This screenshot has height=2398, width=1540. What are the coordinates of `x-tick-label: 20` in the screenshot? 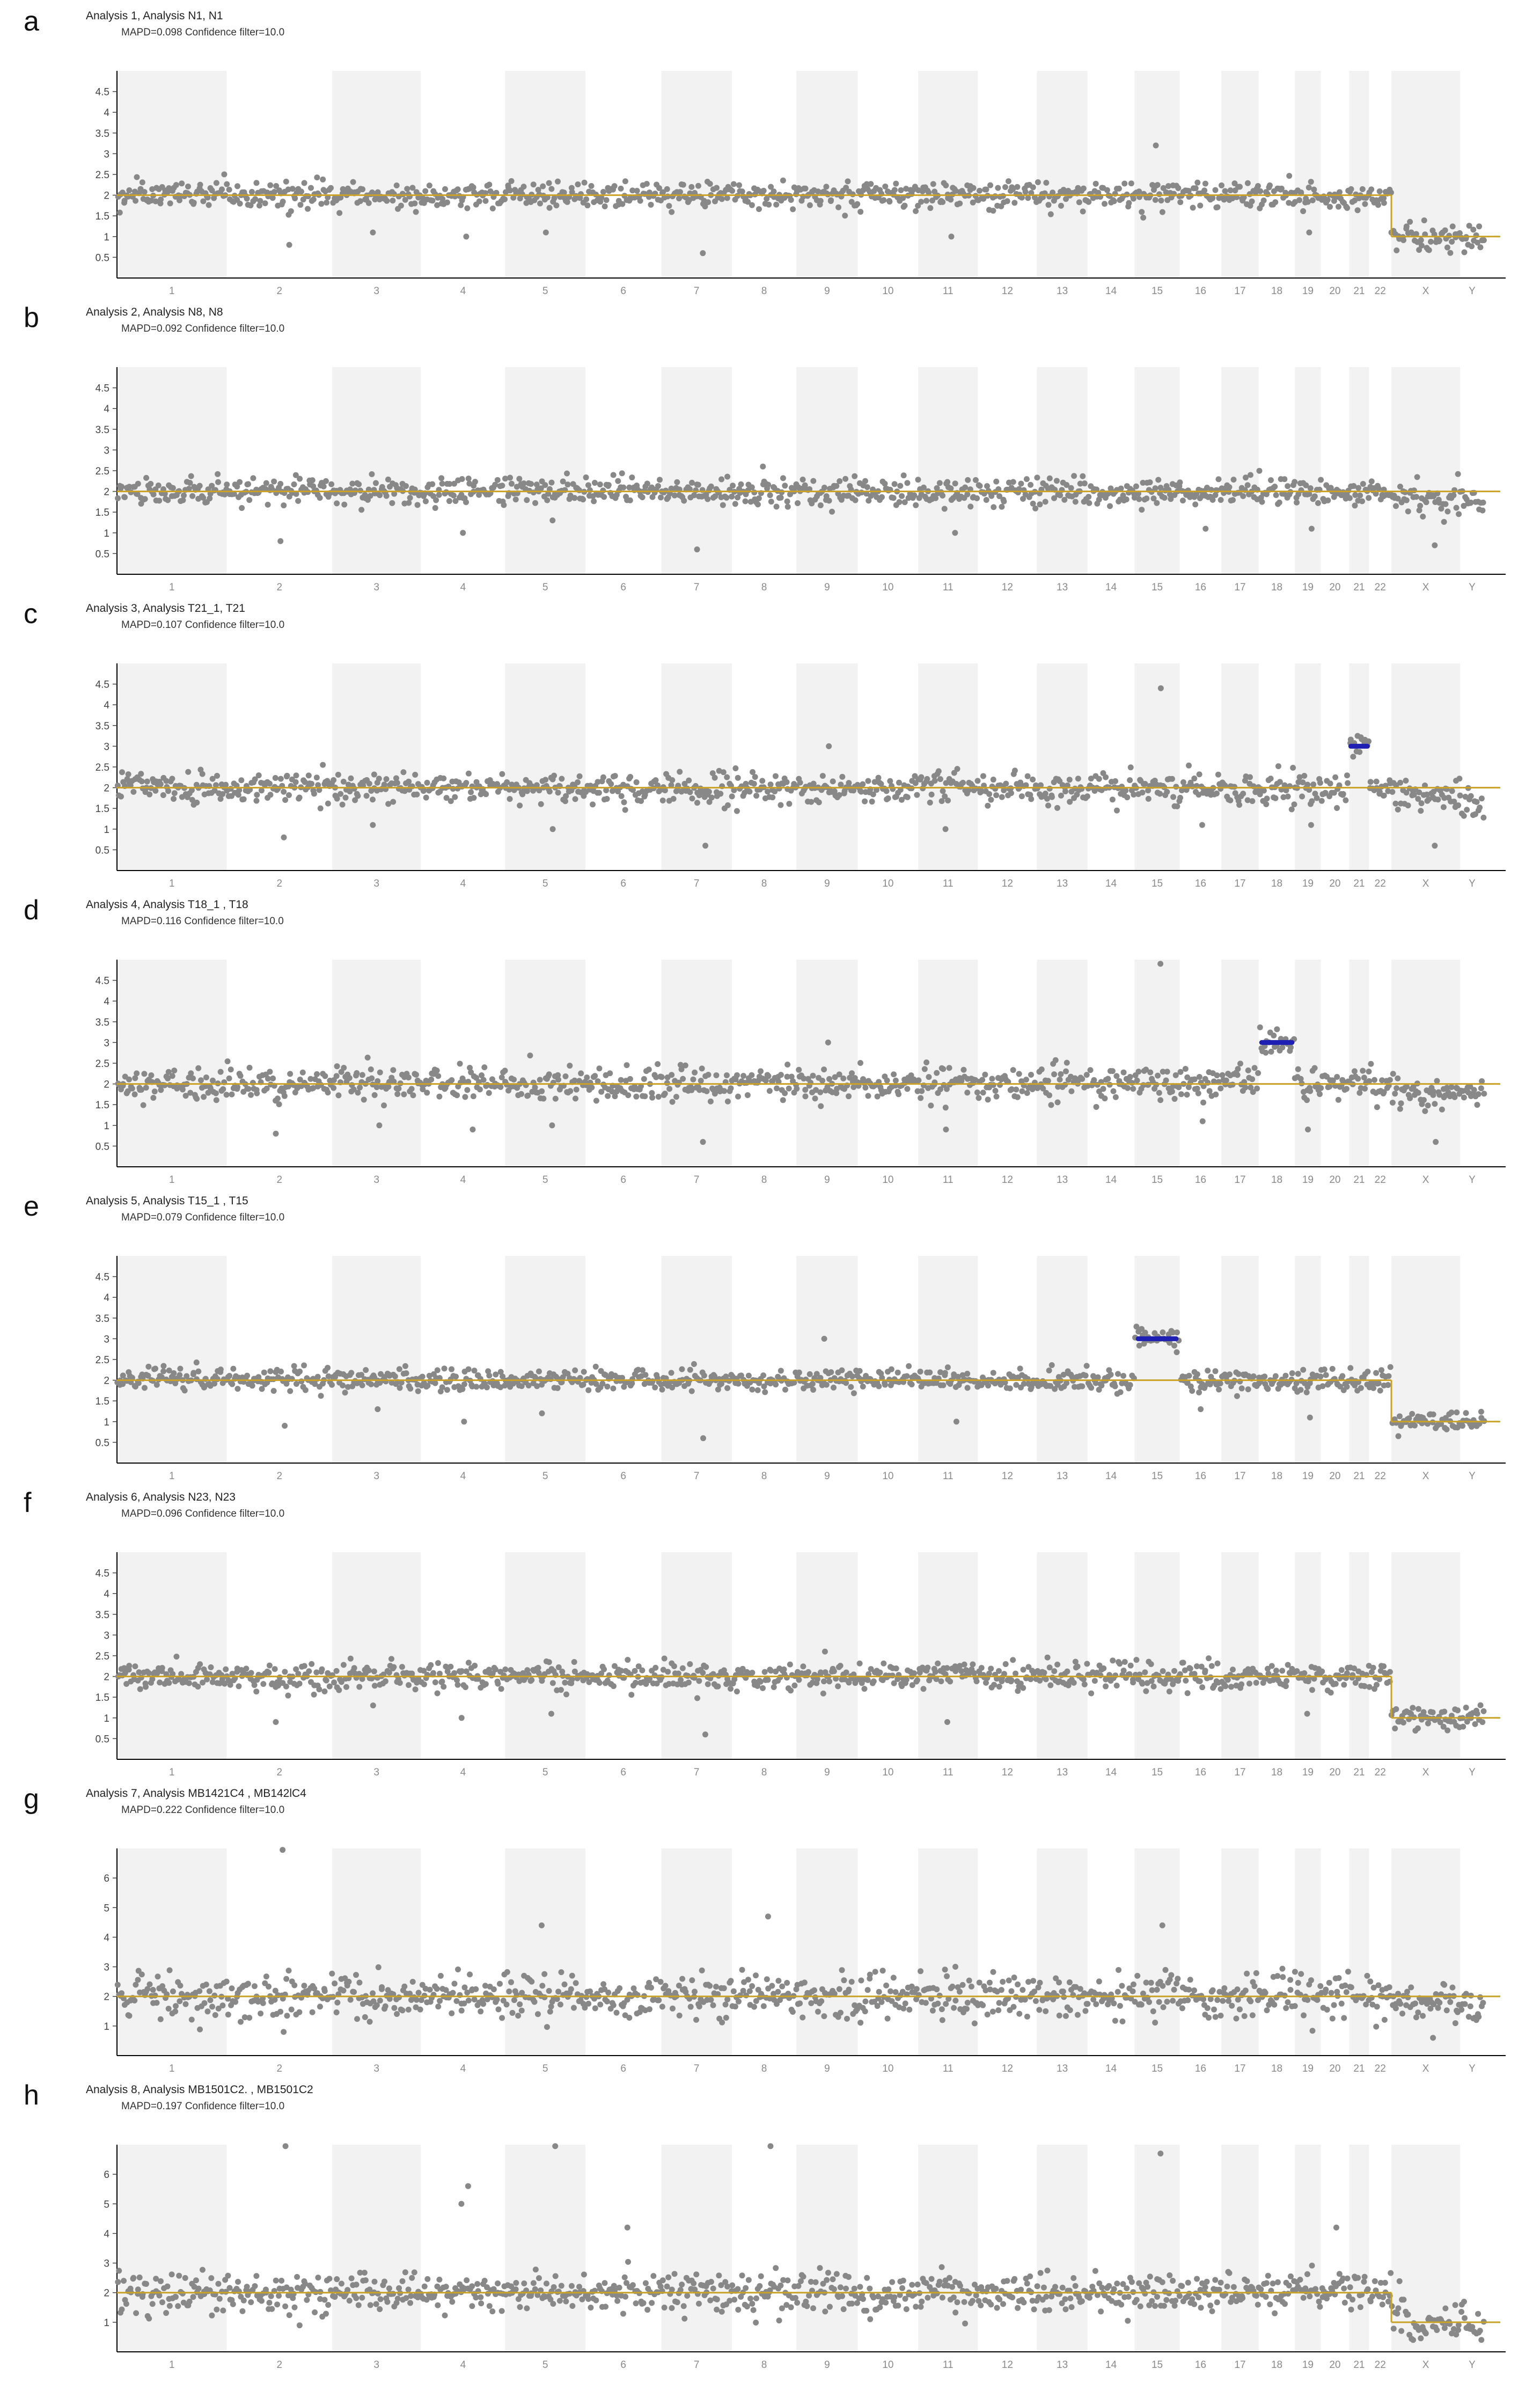 It's located at (1334, 883).